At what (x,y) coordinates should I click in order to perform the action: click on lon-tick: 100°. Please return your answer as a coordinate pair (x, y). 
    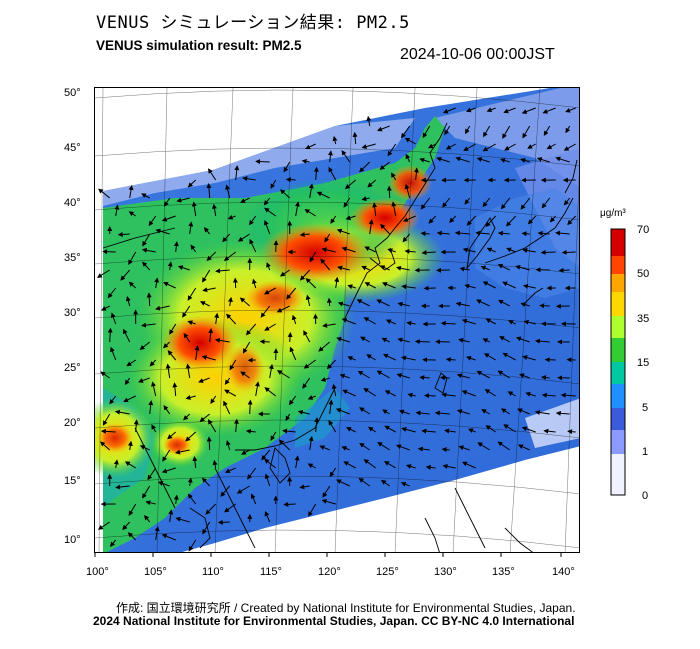
    Looking at the image, I should click on (97, 572).